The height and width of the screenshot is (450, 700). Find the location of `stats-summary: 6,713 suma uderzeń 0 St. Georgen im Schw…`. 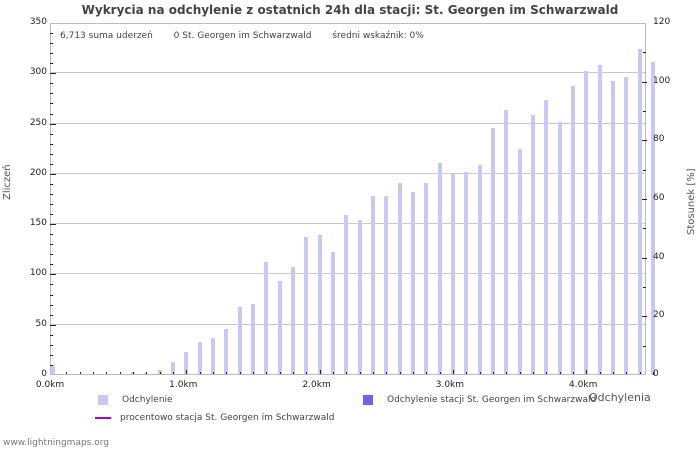

stats-summary: 6,713 suma uderzeń 0 St. Georgen im Schw… is located at coordinates (251, 36).